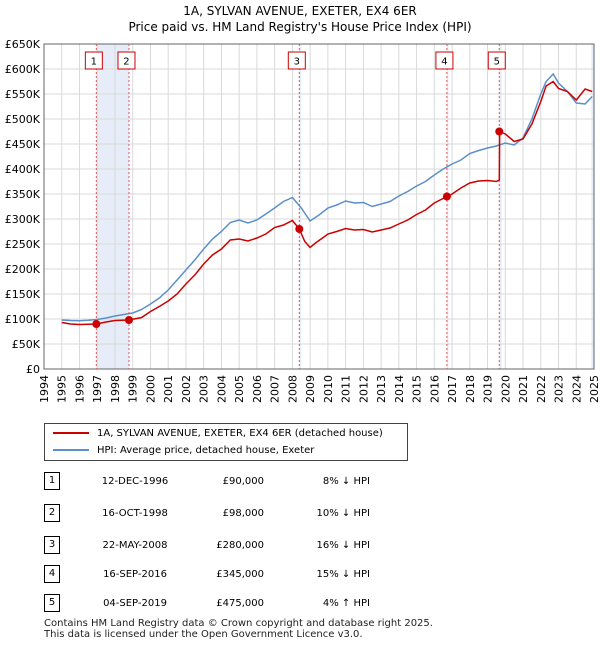 The height and width of the screenshot is (650, 600). I want to click on y-tick-label: £350K, so click(23, 194).